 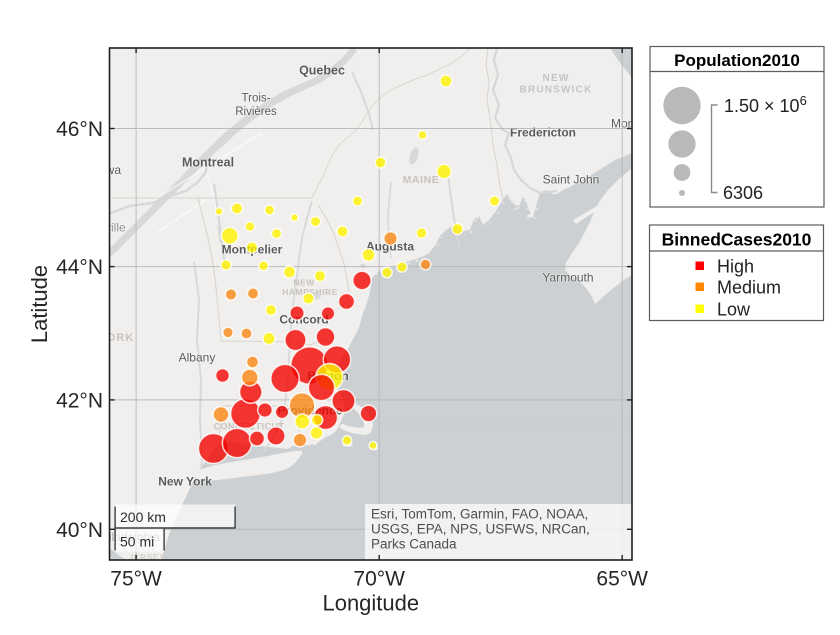 What do you see at coordinates (370, 603) in the screenshot?
I see `svg-text: Longitude` at bounding box center [370, 603].